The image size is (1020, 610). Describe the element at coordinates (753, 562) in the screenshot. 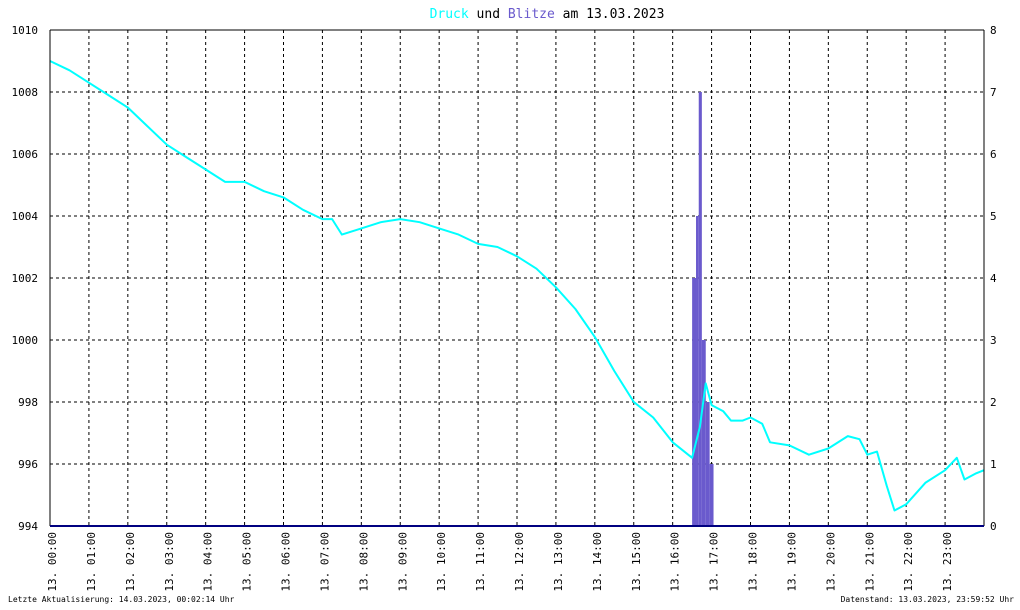

I see `x-tick-label: 13. 18:00` at that location.